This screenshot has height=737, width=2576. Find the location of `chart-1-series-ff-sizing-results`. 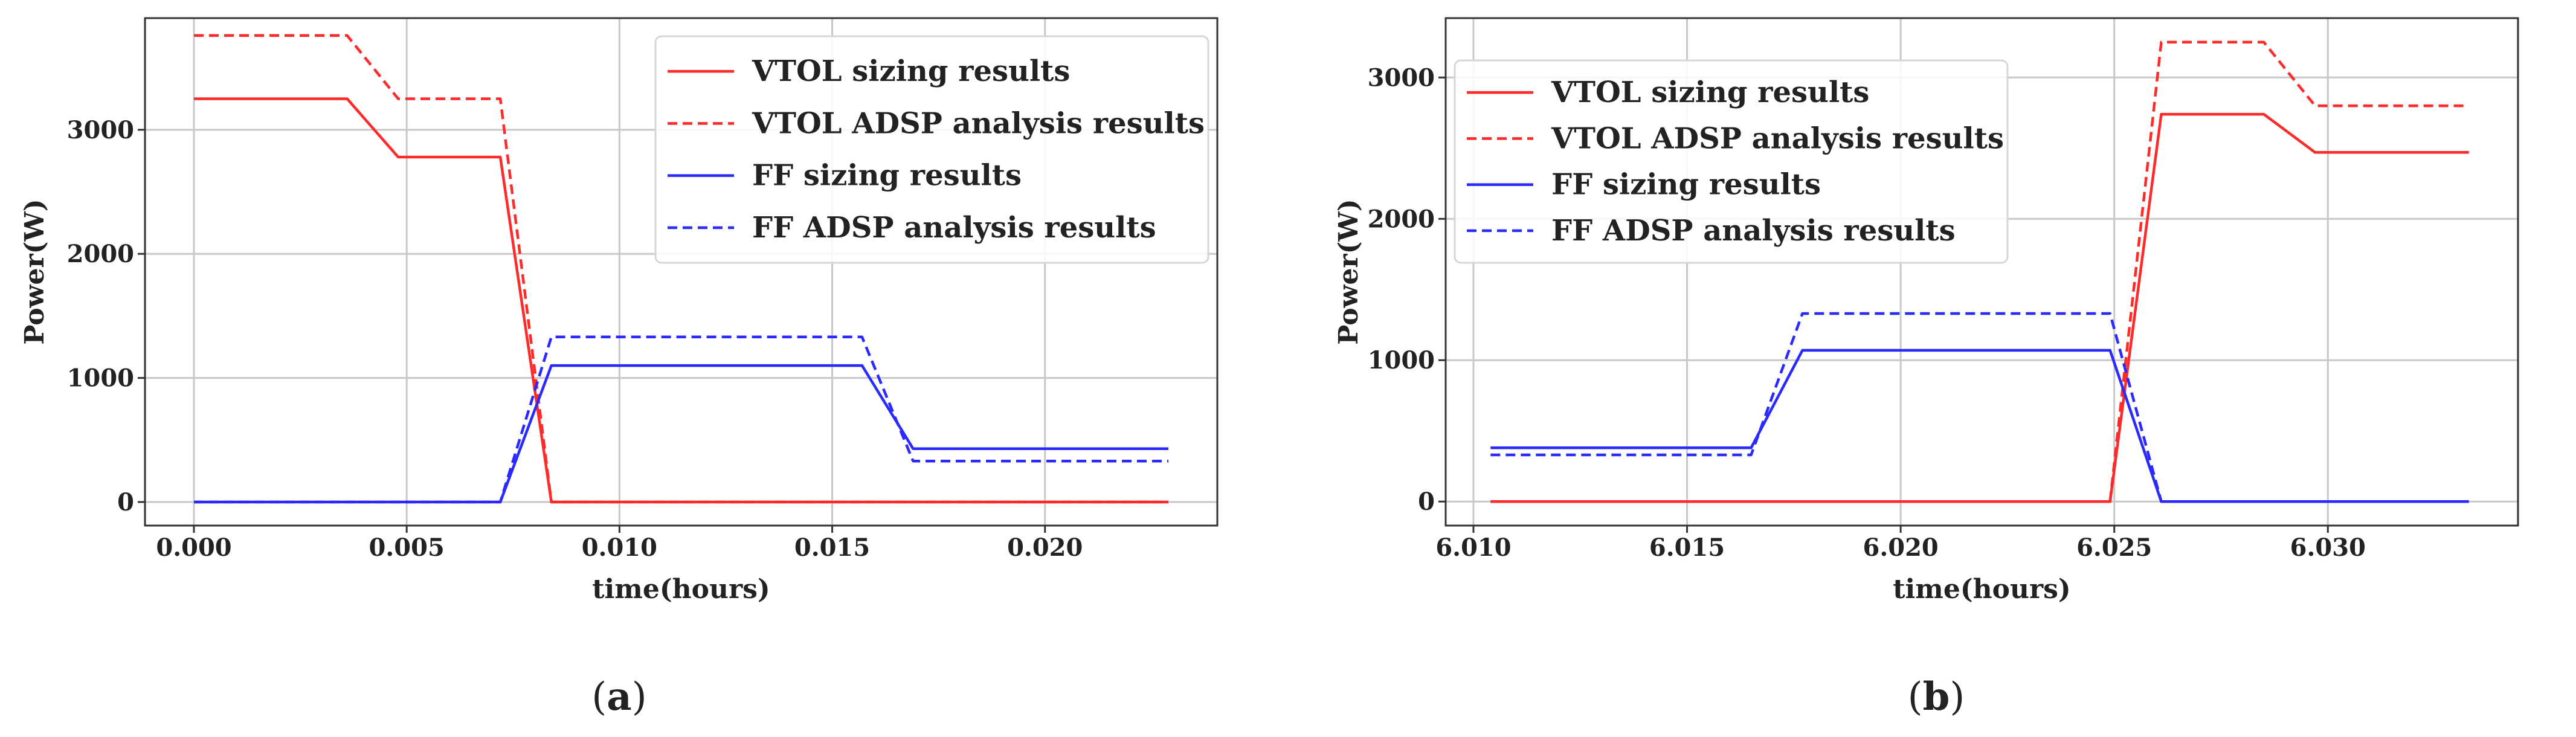

chart-1-series-ff-sizing-results is located at coordinates (681, 434).